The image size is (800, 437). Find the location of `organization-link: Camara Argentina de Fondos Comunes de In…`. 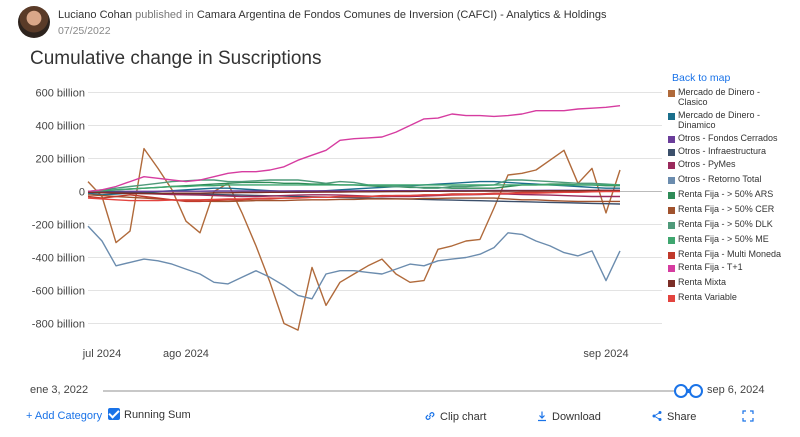

organization-link: Camara Argentina de Fondos Comunes de In… is located at coordinates (401, 15).